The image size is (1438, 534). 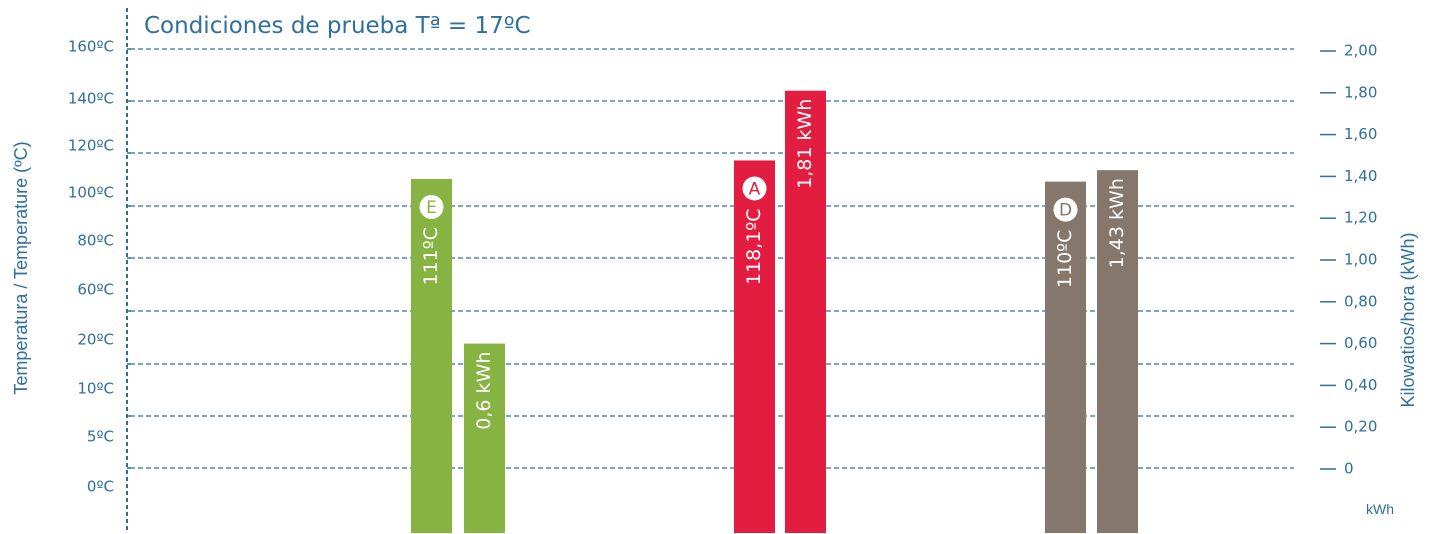 I want to click on right-tick-label: 0, so click(x=1349, y=469).